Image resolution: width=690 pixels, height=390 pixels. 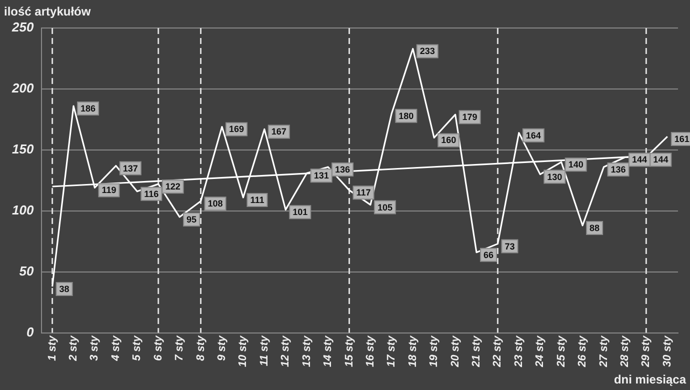 What do you see at coordinates (278, 131) in the screenshot?
I see `data-label: 167` at bounding box center [278, 131].